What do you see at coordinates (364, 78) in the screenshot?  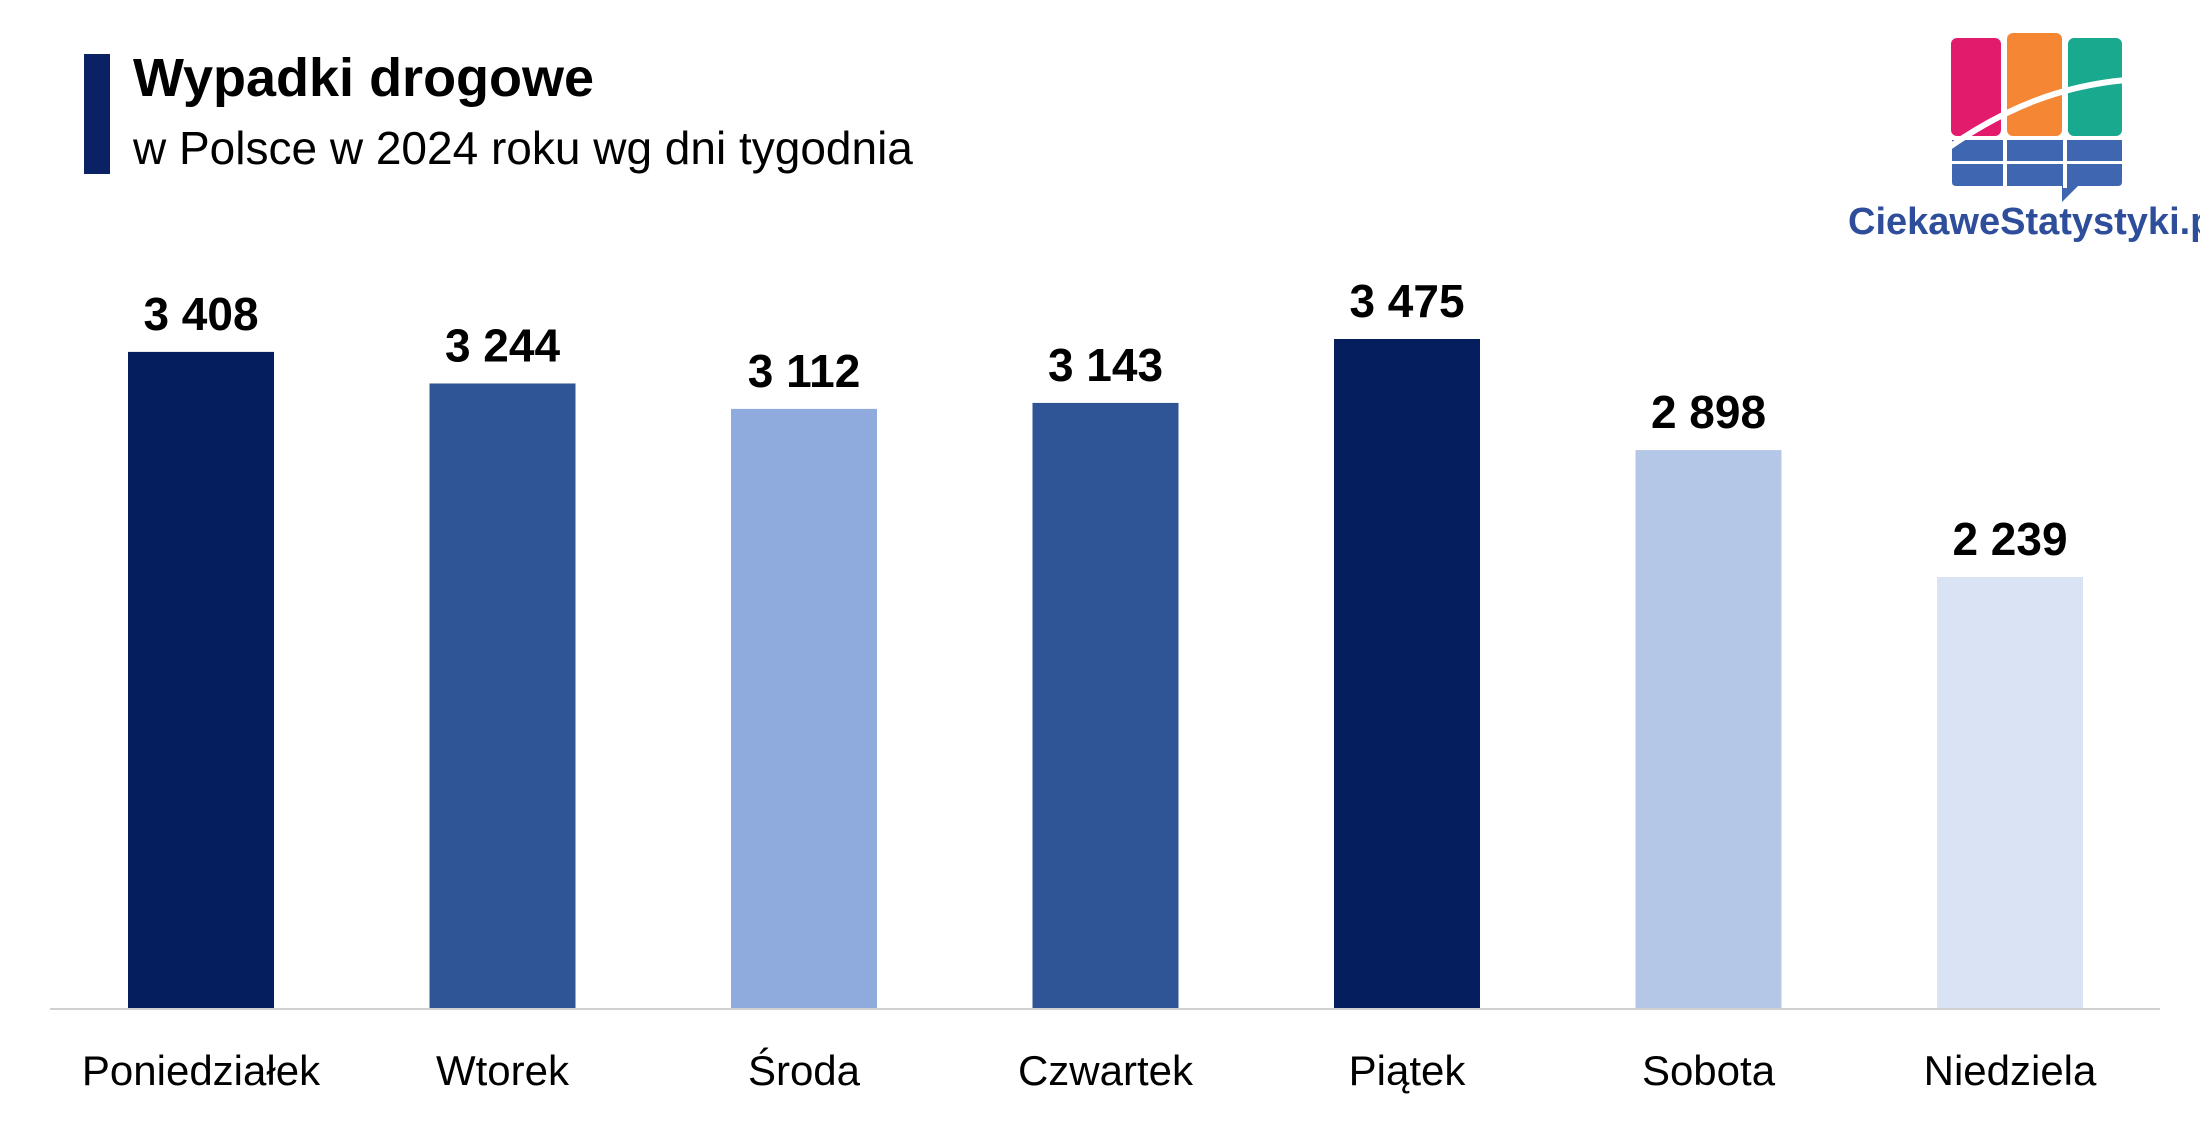 I see `chart-title: Wypadki drogowe` at bounding box center [364, 78].